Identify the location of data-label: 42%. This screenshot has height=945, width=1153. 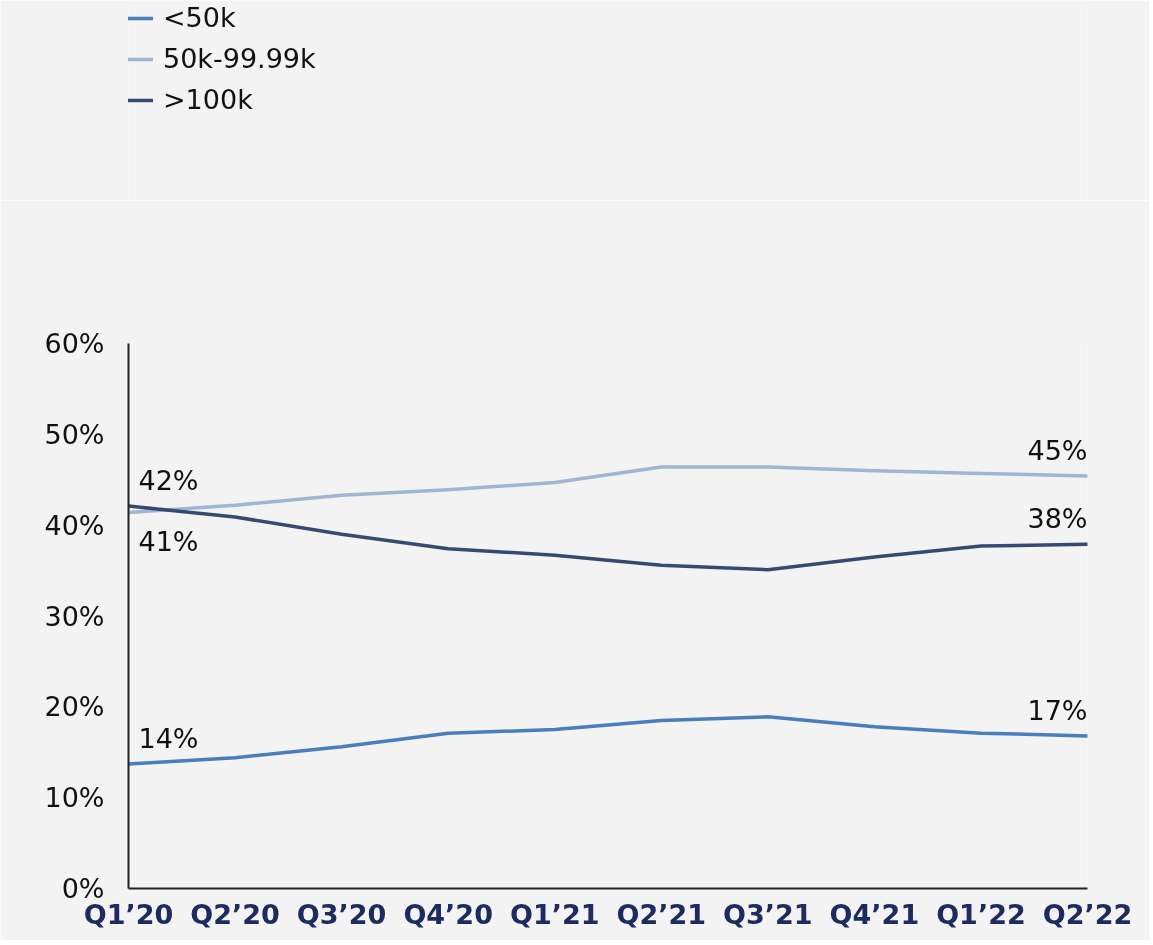
(168, 481).